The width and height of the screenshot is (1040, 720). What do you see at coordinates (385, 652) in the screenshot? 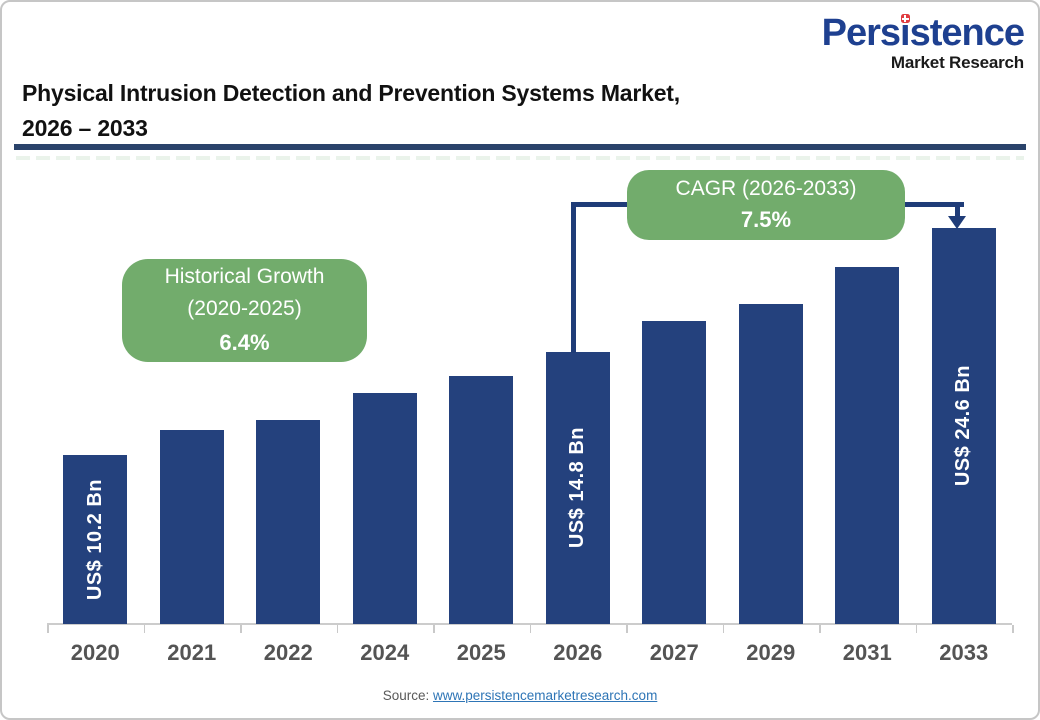
I see `x-axis-label-2024: 2024` at bounding box center [385, 652].